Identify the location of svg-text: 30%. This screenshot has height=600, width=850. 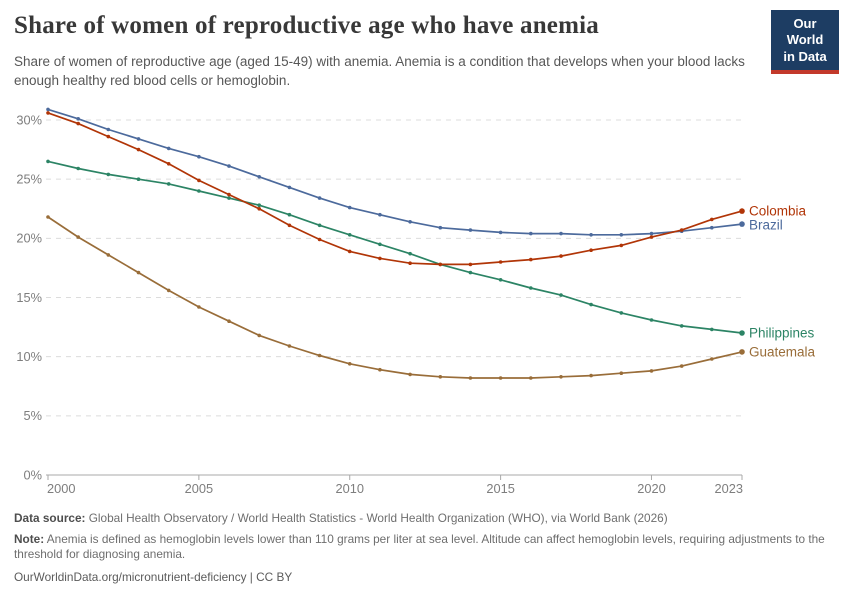
(29, 119).